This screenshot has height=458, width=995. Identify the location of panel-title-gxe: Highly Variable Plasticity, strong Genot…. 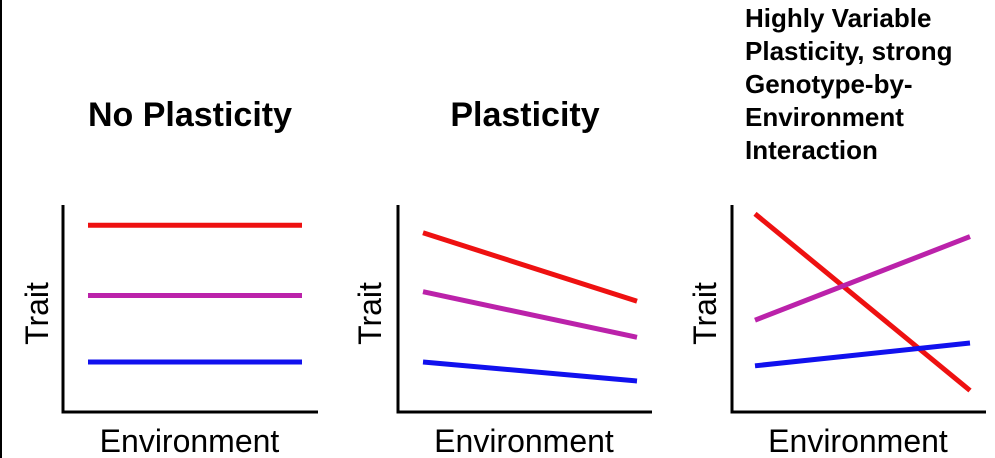
(870, 84).